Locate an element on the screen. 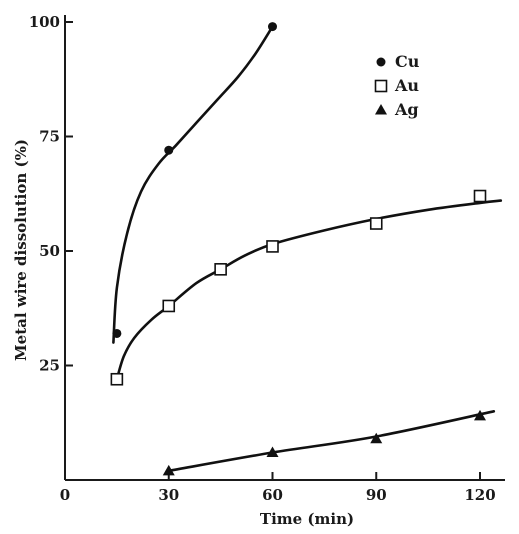 The width and height of the screenshot is (519, 534). x-tick-label: 30 is located at coordinates (168, 495).